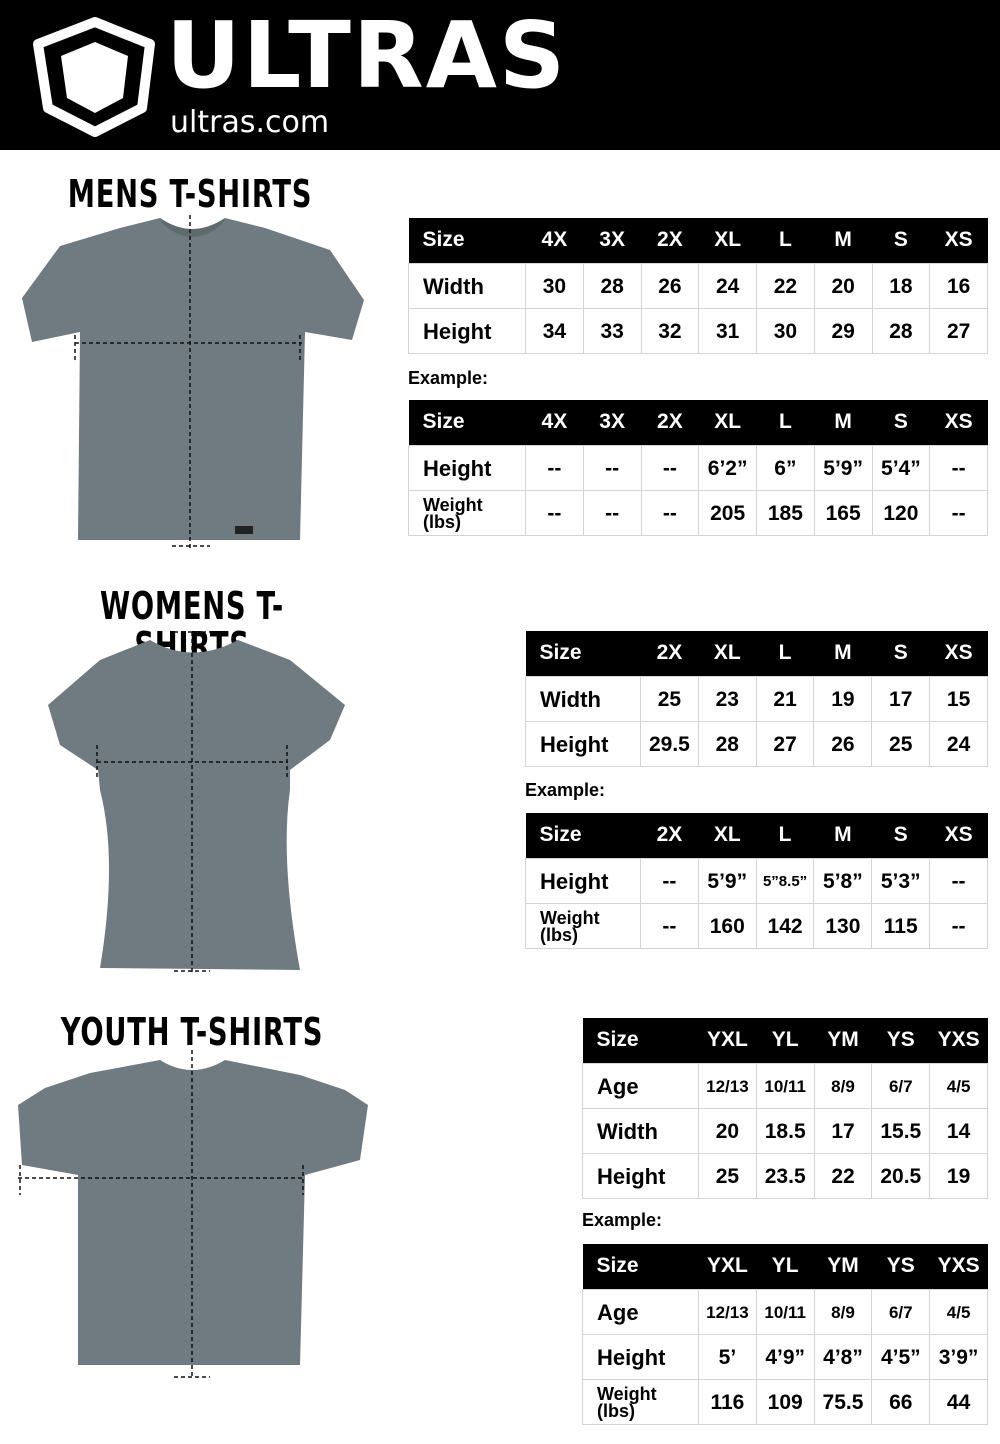 This screenshot has width=1000, height=1444. I want to click on table-cell: 205, so click(727, 512).